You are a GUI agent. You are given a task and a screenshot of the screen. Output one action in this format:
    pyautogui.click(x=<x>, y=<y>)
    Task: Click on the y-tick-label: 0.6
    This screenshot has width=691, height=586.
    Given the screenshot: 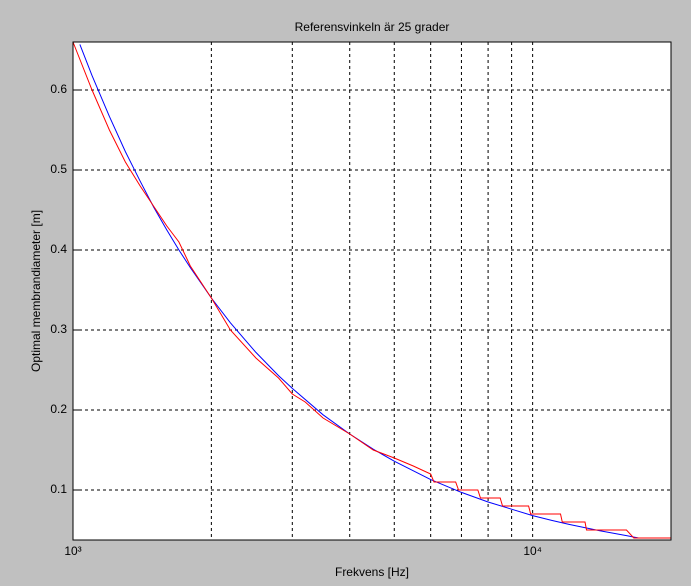 What is the action you would take?
    pyautogui.click(x=58, y=89)
    